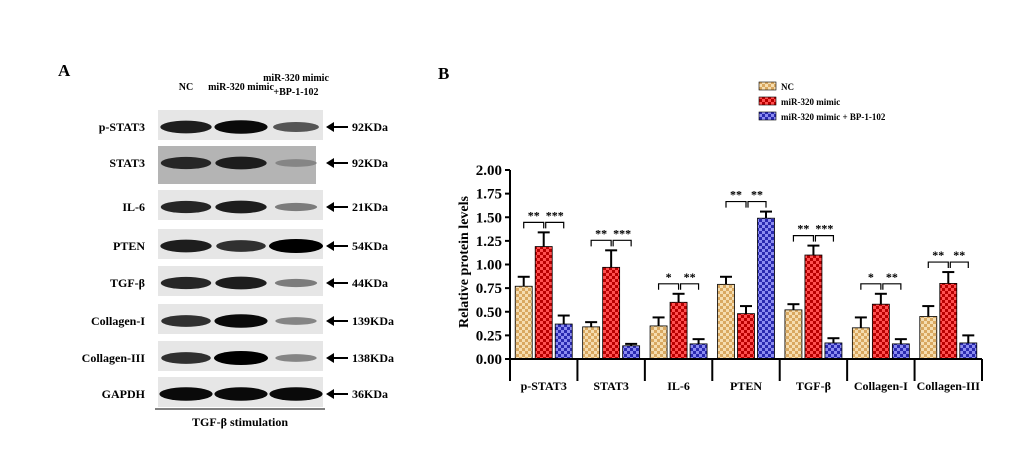 The width and height of the screenshot is (1020, 462). What do you see at coordinates (443, 73) in the screenshot?
I see `panel-b-letter: B` at bounding box center [443, 73].